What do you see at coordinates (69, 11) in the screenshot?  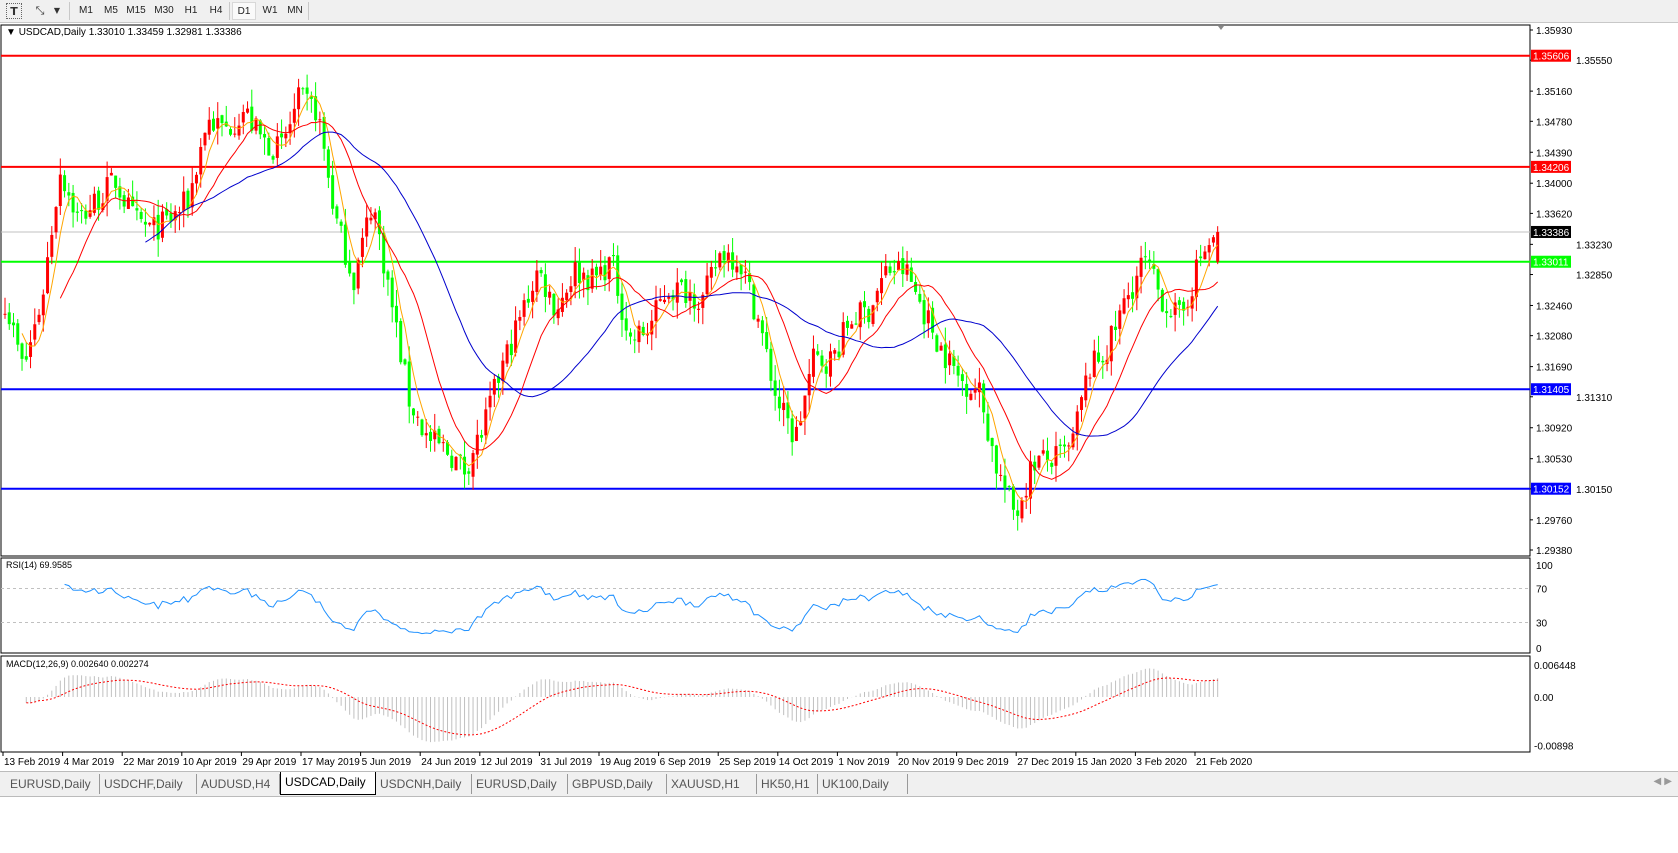 I see `toolbar-separator` at bounding box center [69, 11].